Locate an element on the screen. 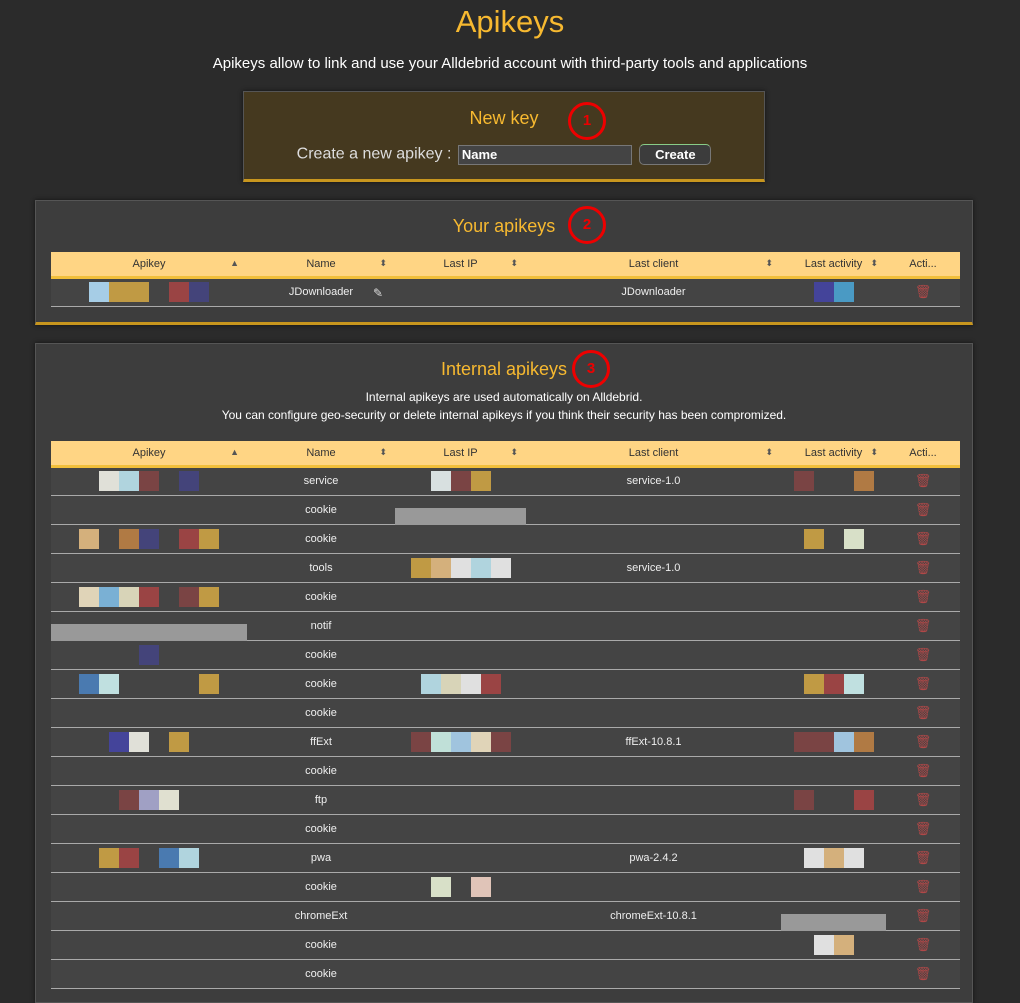  name-cell: ftp is located at coordinates (321, 800).